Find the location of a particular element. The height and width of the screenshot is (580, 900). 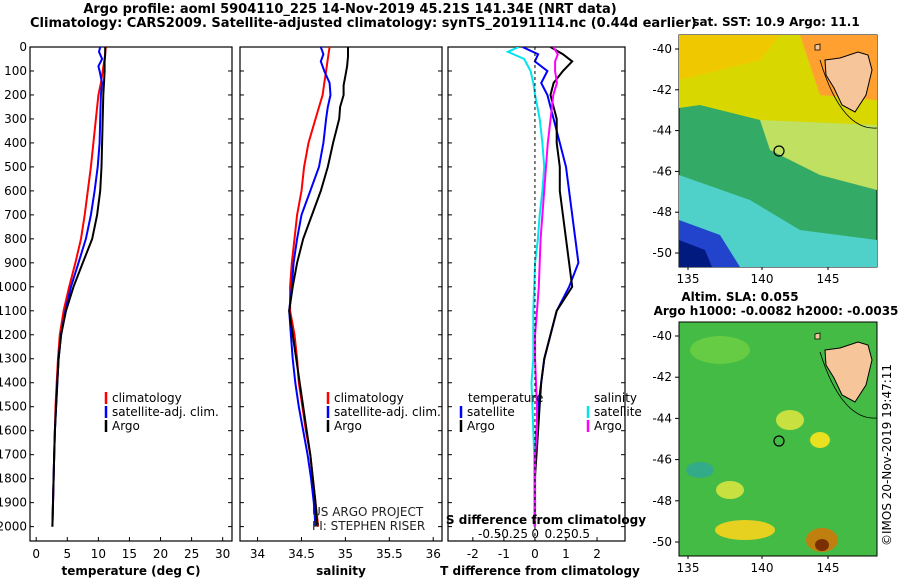

salinity-tick-label: 36 is located at coordinates (433, 554).